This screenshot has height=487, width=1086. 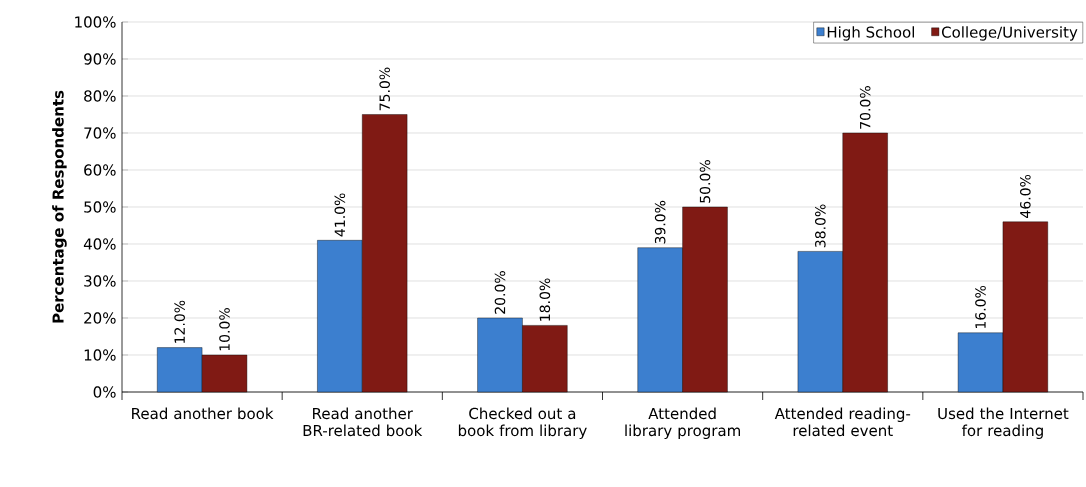 I want to click on data-label: 50.0%, so click(x=705, y=181).